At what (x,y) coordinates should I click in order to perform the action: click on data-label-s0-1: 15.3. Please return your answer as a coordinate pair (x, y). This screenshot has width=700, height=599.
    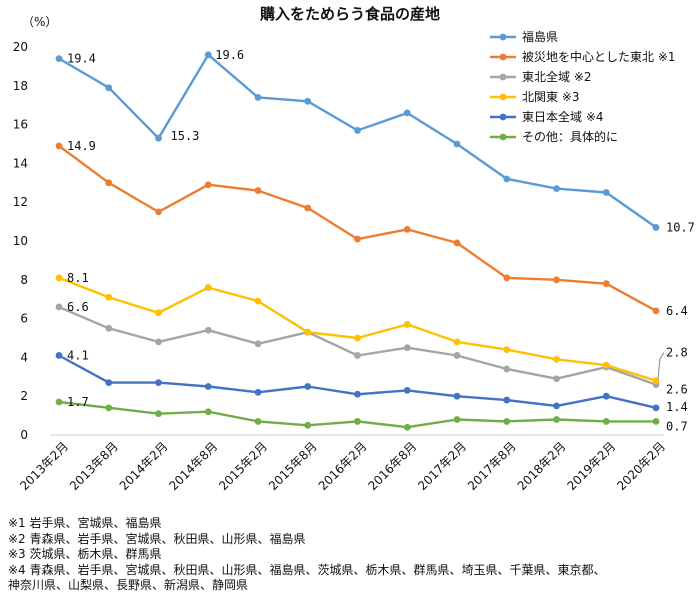
    Looking at the image, I should click on (185, 136).